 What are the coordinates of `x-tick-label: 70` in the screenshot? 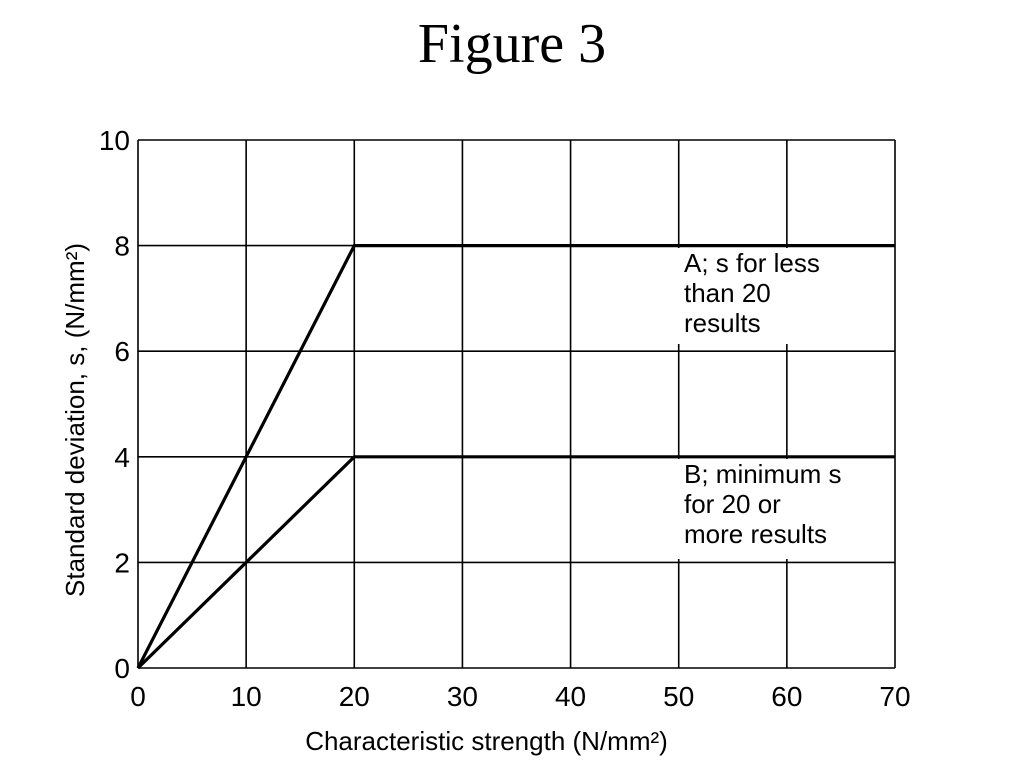 It's located at (894, 696).